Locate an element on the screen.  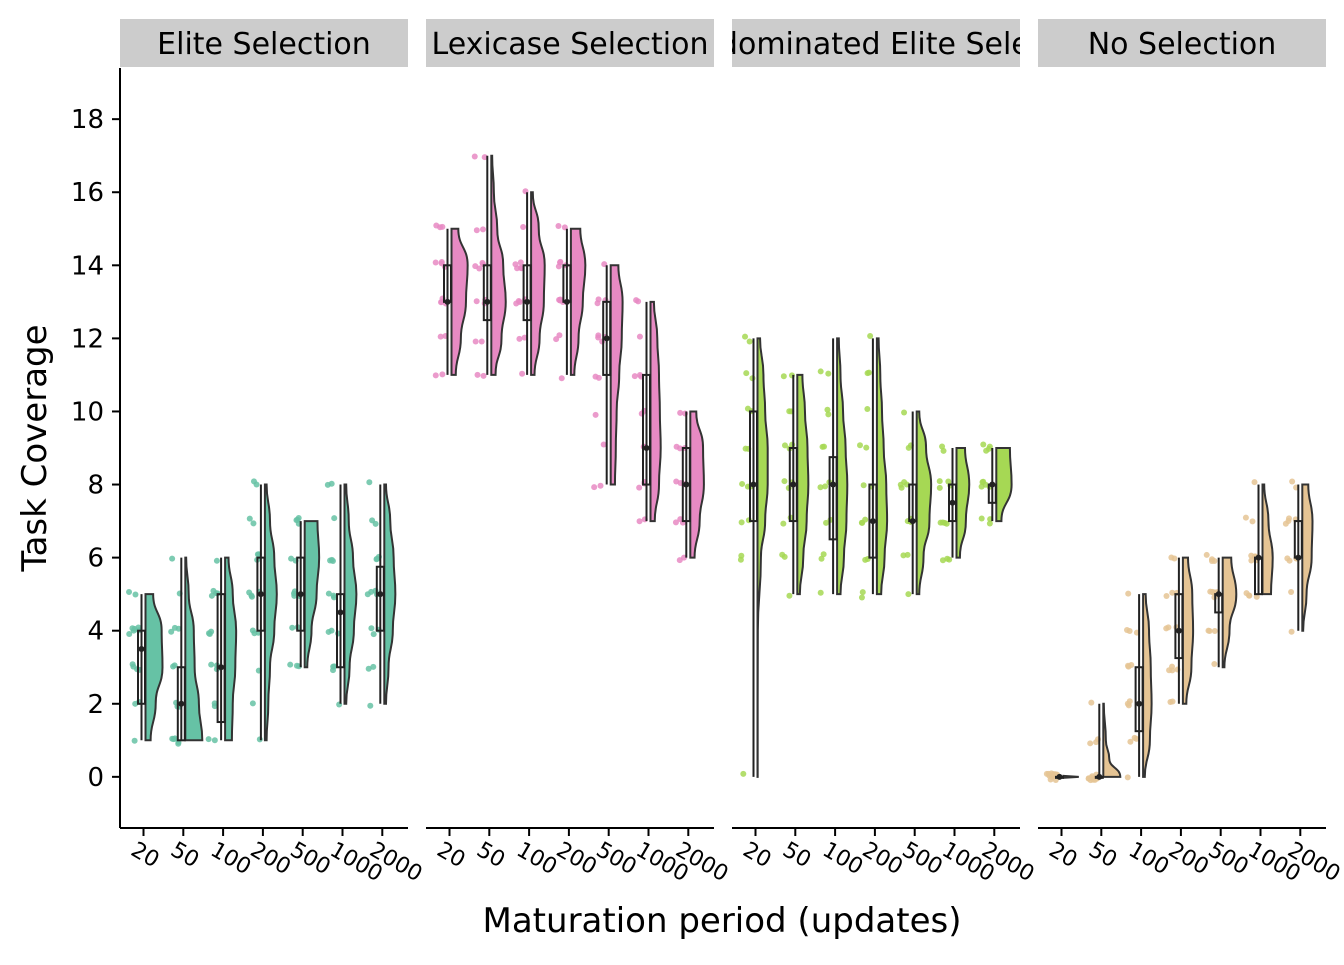
facet-strip is located at coordinates (876, 43).